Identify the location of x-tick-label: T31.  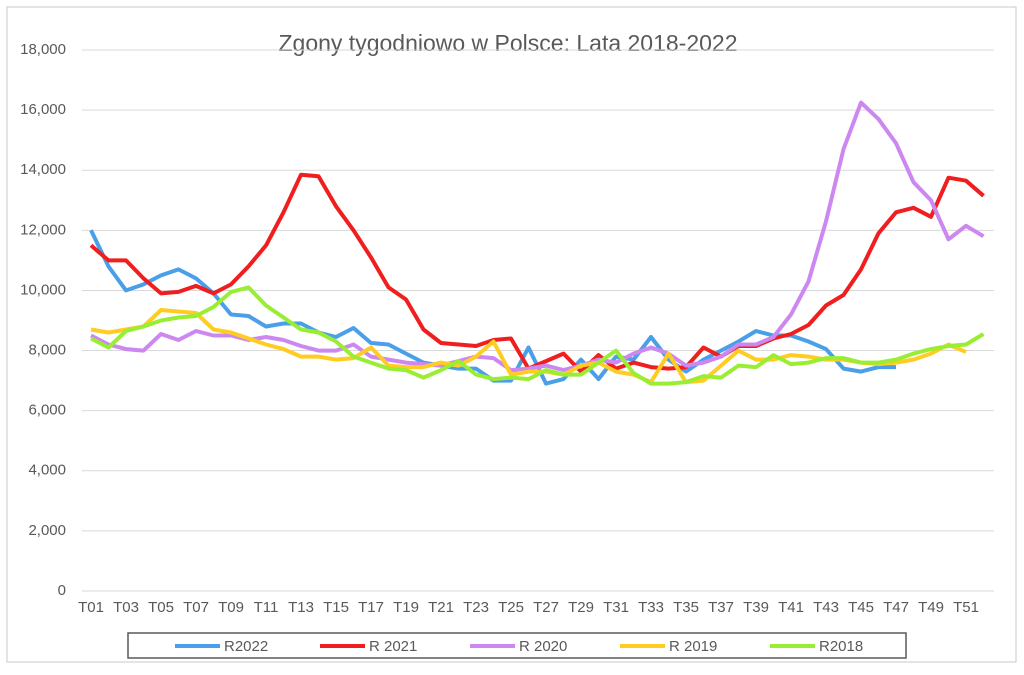
(616, 607).